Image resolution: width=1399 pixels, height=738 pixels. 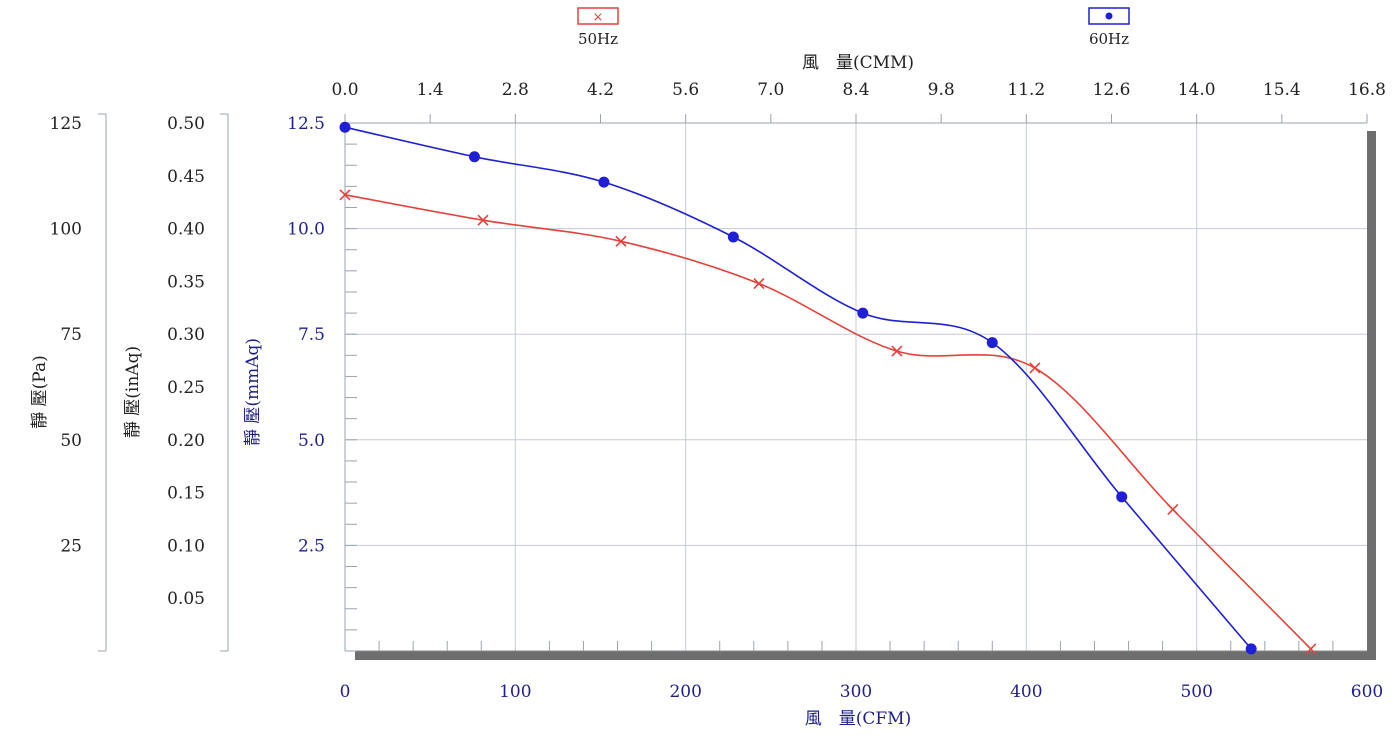 What do you see at coordinates (941, 90) in the screenshot?
I see `top-x-tick-label: 9.8` at bounding box center [941, 90].